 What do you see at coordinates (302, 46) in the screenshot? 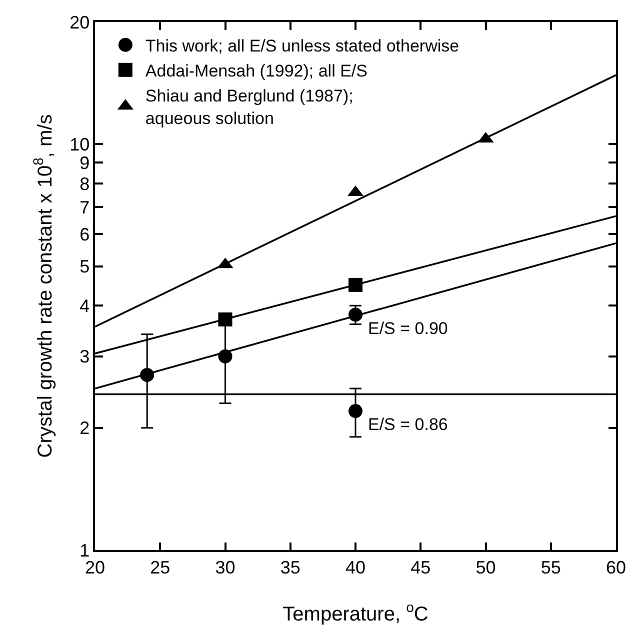
I see `legend-label: This work; all E/S unless stated otherwise` at bounding box center [302, 46].